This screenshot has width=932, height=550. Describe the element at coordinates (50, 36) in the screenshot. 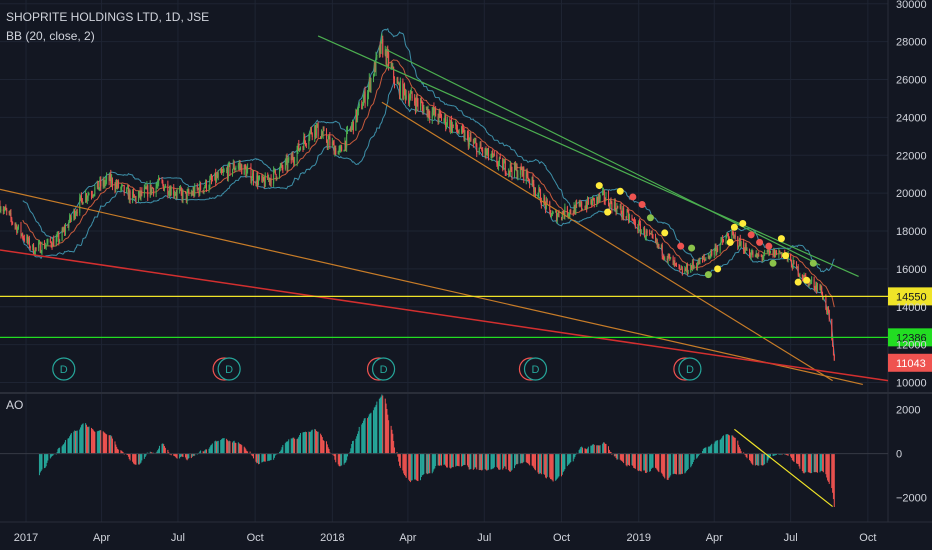

I see `indicator-label: BB (20, close, 2)` at that location.